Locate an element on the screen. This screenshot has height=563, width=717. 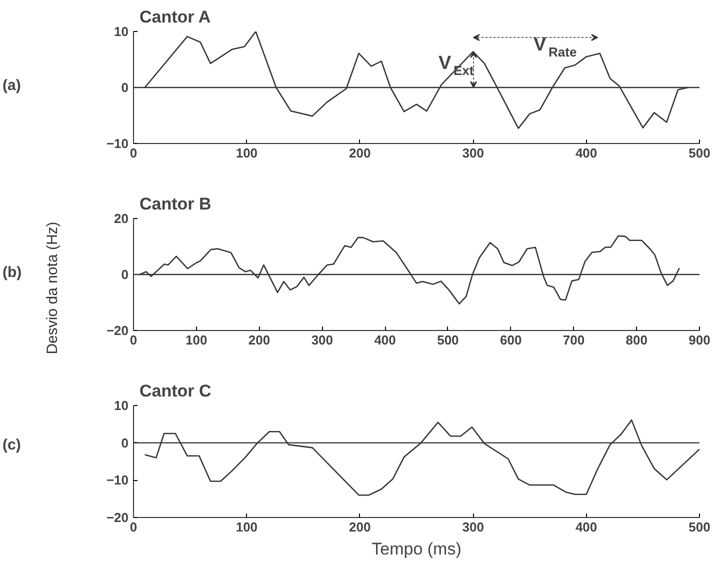
text: (a) is located at coordinates (11, 85).